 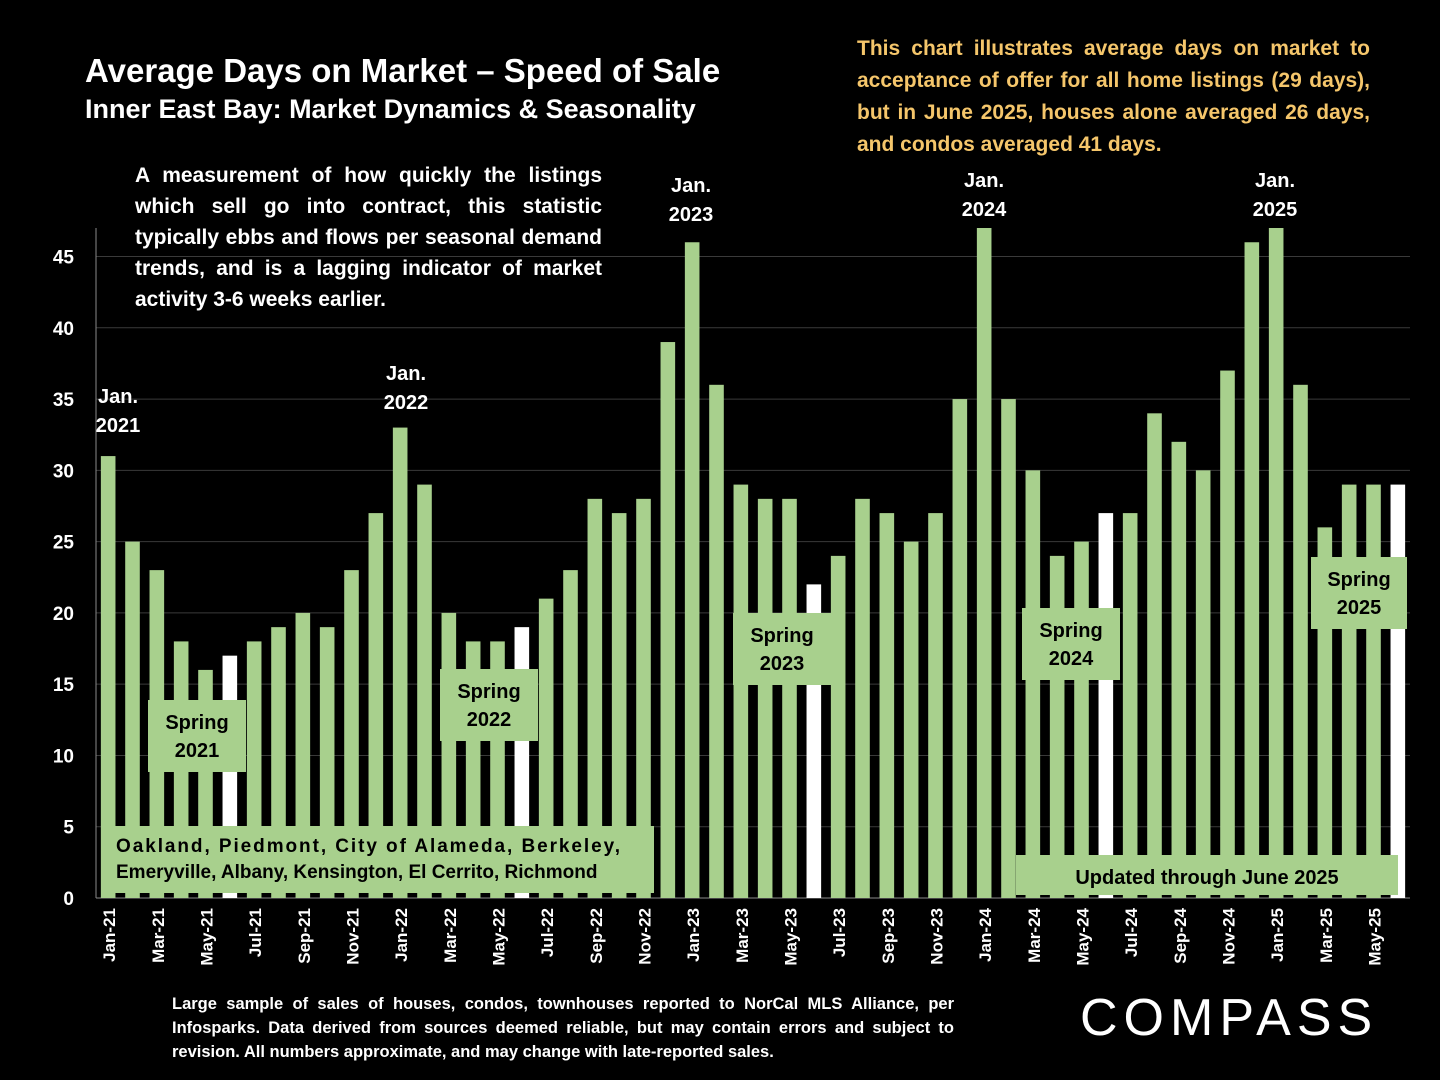 What do you see at coordinates (304, 936) in the screenshot?
I see `x-tick-label: Sep-21` at bounding box center [304, 936].